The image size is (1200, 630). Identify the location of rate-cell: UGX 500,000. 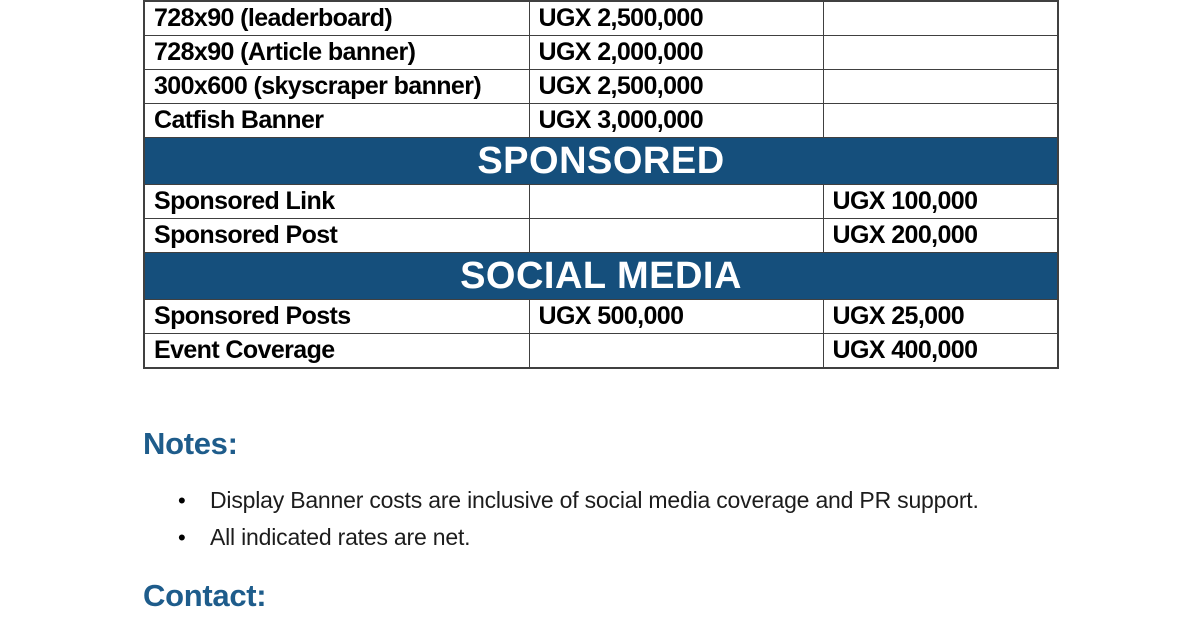
(676, 316).